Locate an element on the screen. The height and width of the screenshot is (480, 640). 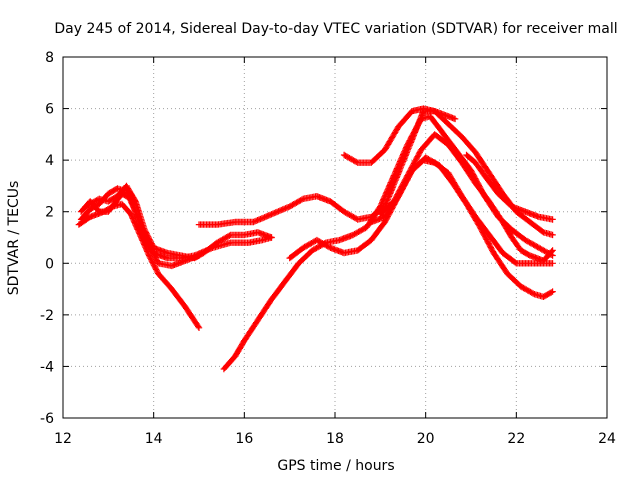
series-s11-markers is located at coordinates (509, 187).